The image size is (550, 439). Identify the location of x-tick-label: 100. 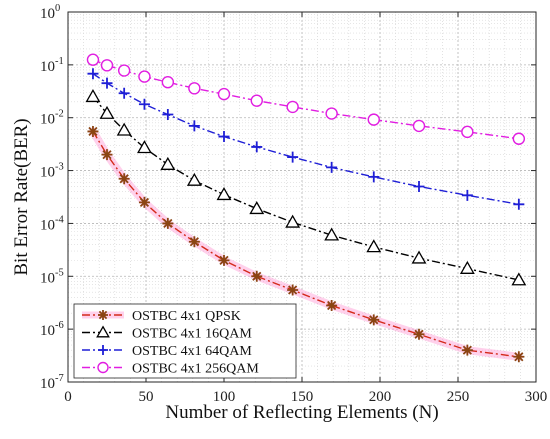
(224, 397).